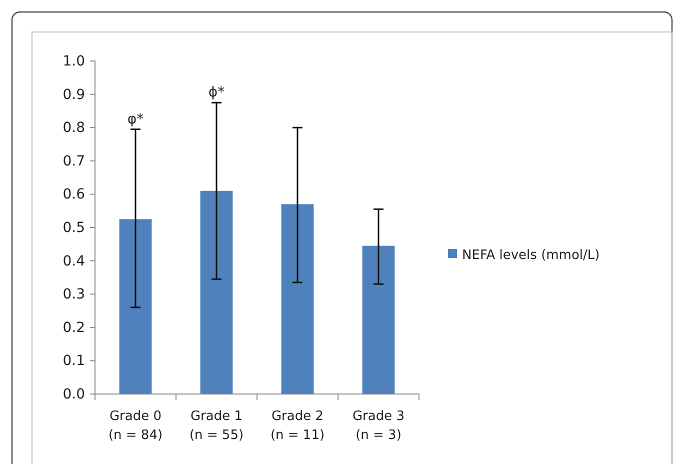  What do you see at coordinates (73, 61) in the screenshot?
I see `y-tick-label: 1.0` at bounding box center [73, 61].